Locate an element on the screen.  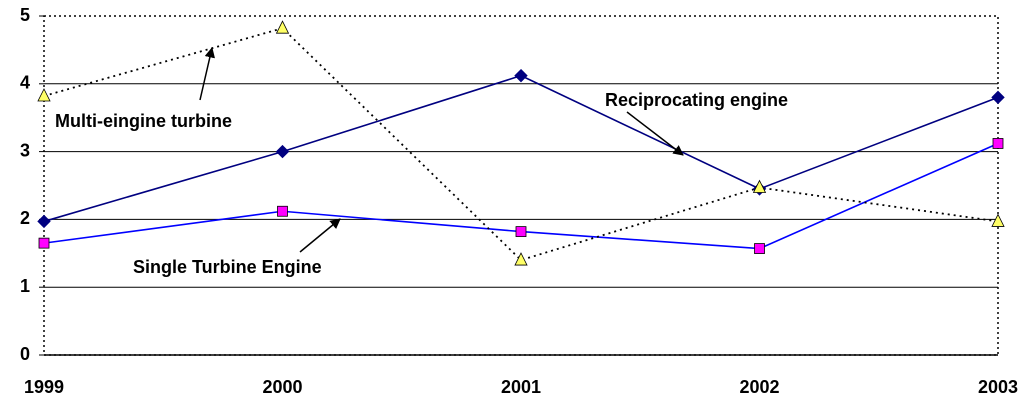
x-tick-label: 2003 is located at coordinates (998, 387).